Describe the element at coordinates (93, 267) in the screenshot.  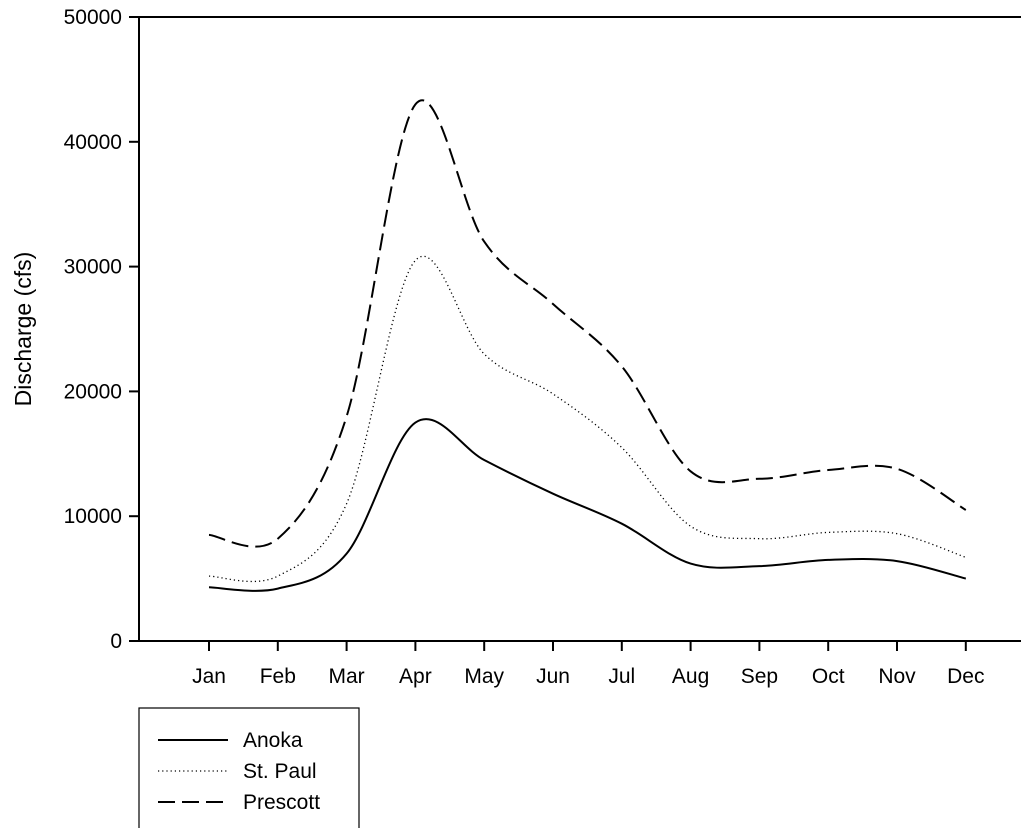
I see `y-tick-label: 30000` at that location.